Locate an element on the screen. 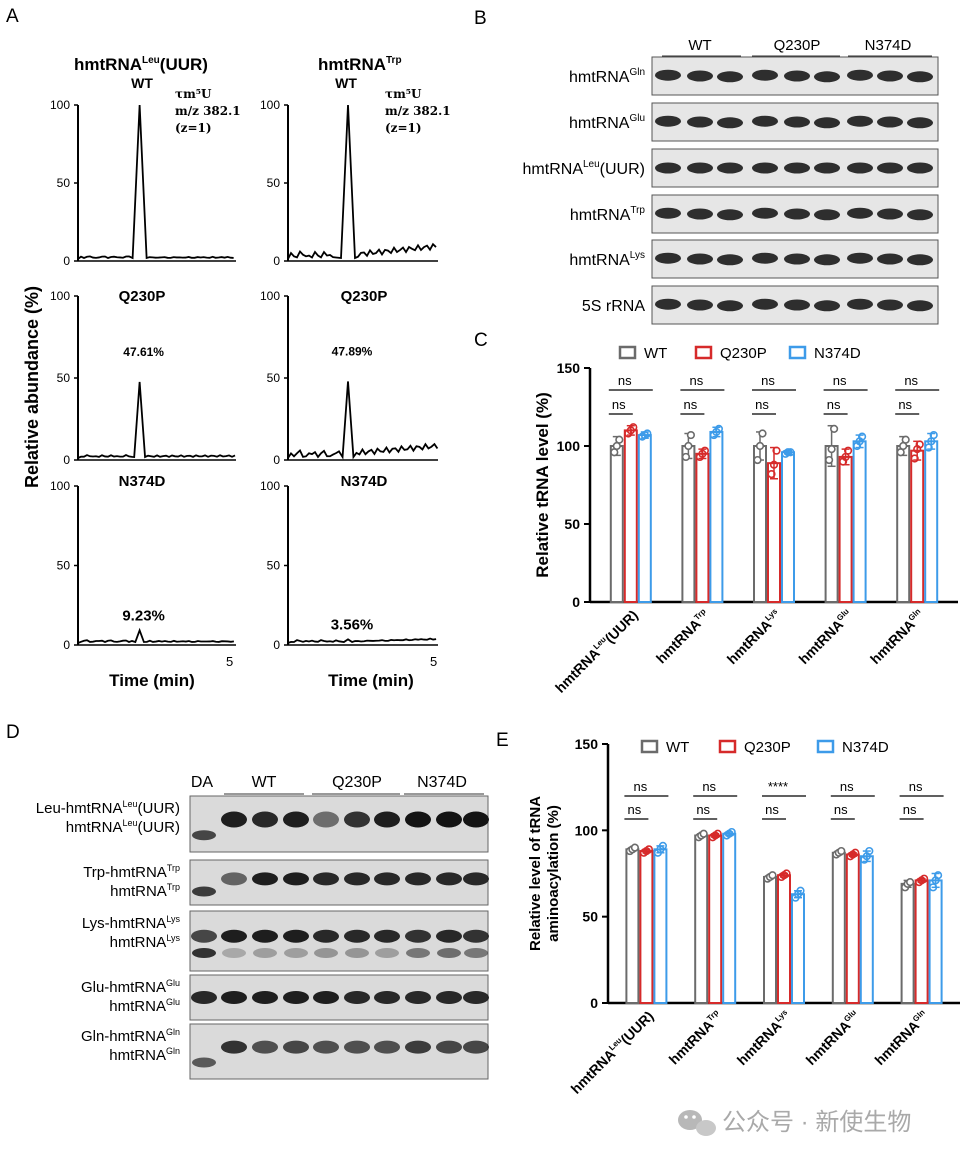  chart-e-xtick-label-2: hmtRNALys is located at coordinates (764, 1037).